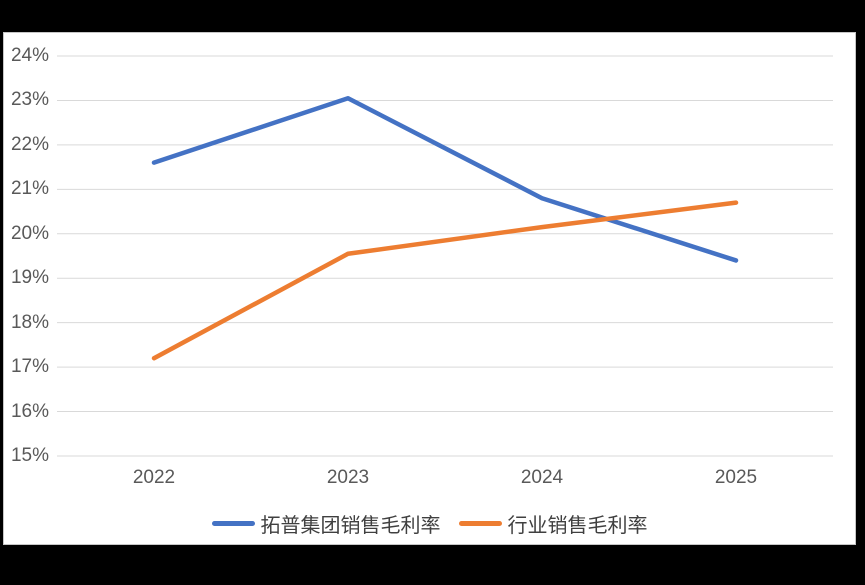  Describe the element at coordinates (350, 526) in the screenshot. I see `legend-label: 拓普集团销售毛利率` at that location.